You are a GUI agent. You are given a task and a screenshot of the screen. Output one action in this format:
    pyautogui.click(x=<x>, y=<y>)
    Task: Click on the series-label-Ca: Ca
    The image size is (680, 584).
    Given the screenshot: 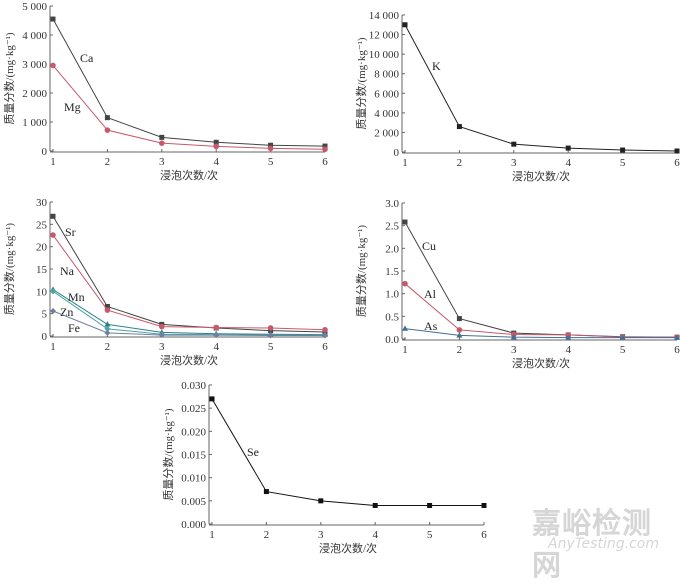 What is the action you would take?
    pyautogui.click(x=87, y=58)
    